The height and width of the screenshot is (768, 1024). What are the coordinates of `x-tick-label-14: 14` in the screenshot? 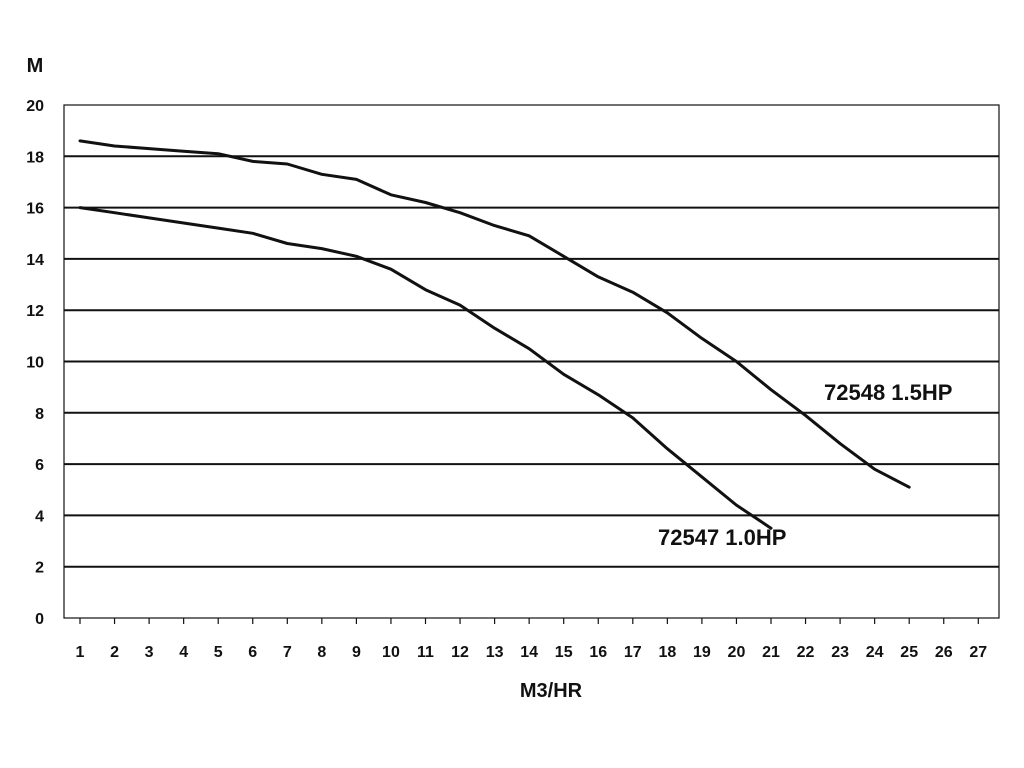 It's located at (529, 652).